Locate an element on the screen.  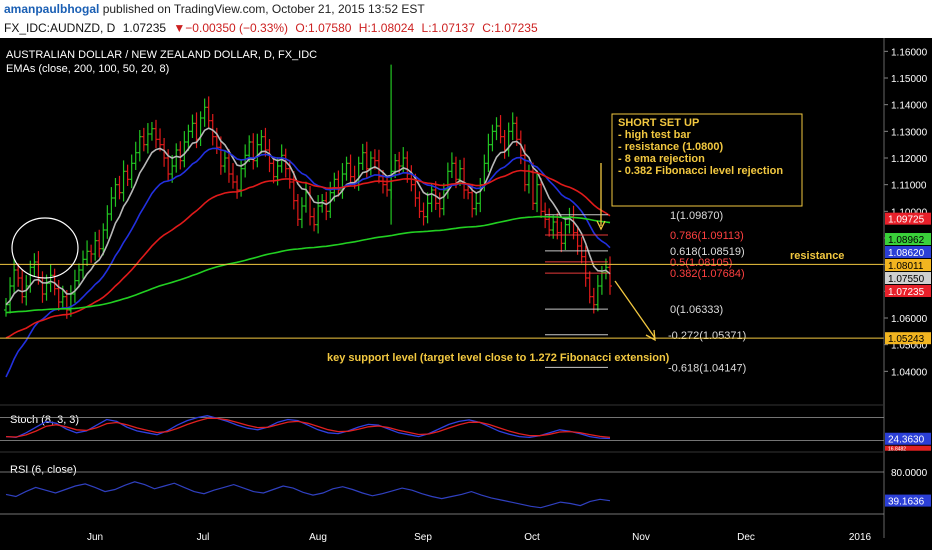
arrow-down-head is located at coordinates (601, 225).